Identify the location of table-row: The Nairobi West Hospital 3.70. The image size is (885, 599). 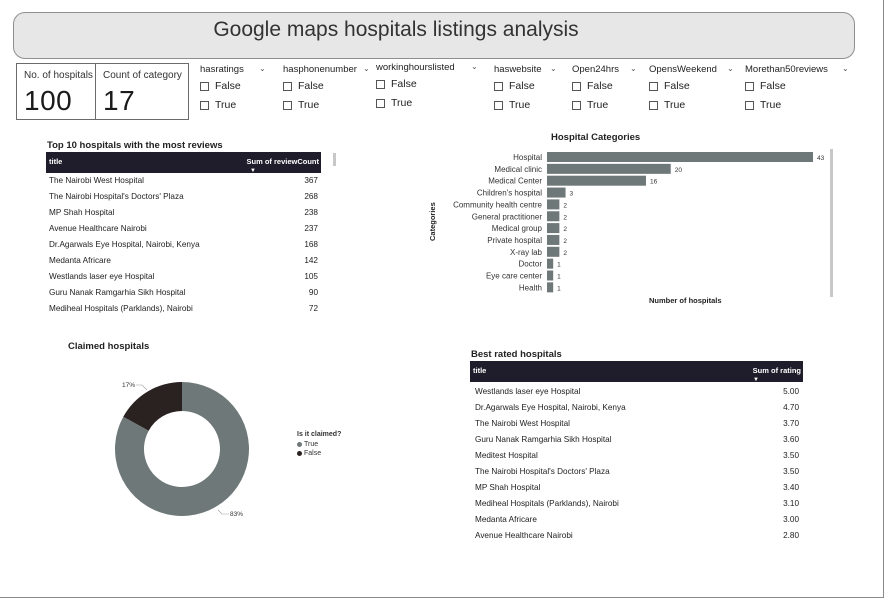
(637, 427).